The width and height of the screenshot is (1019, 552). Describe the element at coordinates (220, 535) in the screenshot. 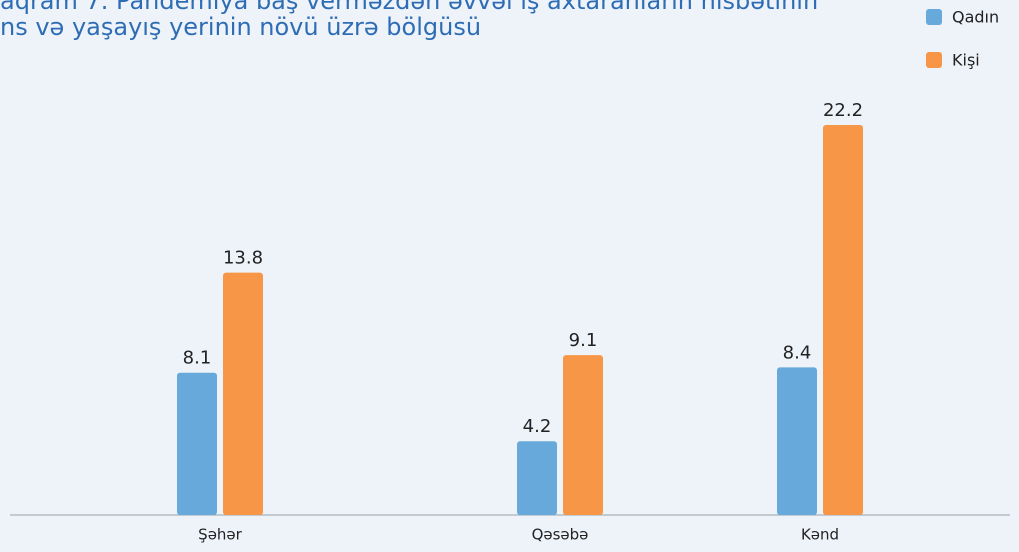

I see `x-tick-label: Şəhər` at that location.